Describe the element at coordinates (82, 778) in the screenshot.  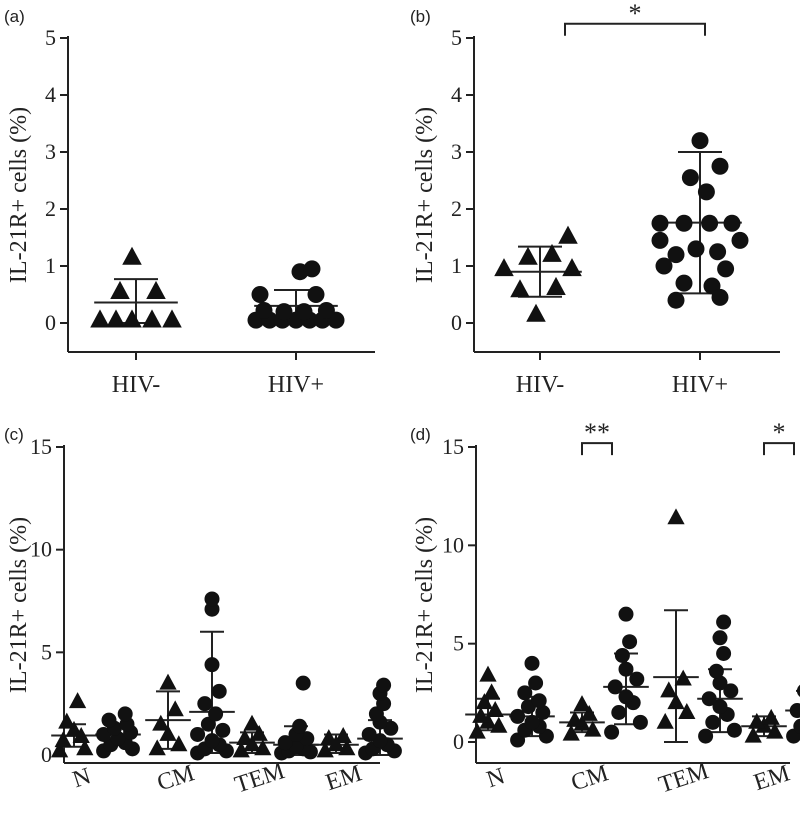
I see `x-tick-label: N` at that location.